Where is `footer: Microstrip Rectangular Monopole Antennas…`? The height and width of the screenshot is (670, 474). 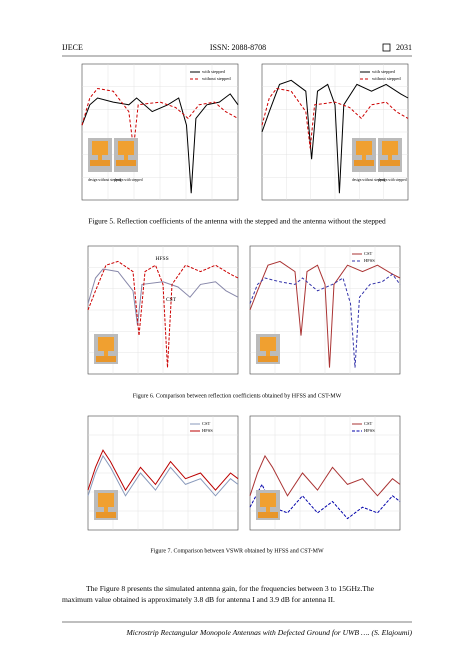 footer: Microstrip Rectangular Monopole Antennas… is located at coordinates (268, 632).